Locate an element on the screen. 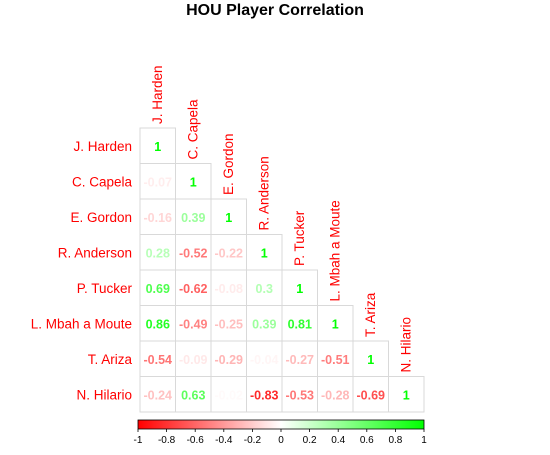 This screenshot has width=550, height=455. cell-value-6-1: -0.09 is located at coordinates (193, 360).